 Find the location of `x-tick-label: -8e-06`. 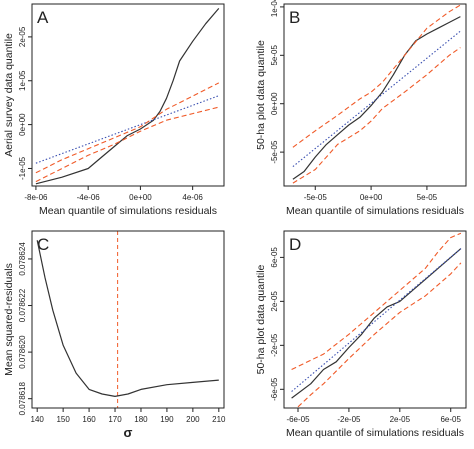

x-tick-label: -8e-06 is located at coordinates (36, 197).